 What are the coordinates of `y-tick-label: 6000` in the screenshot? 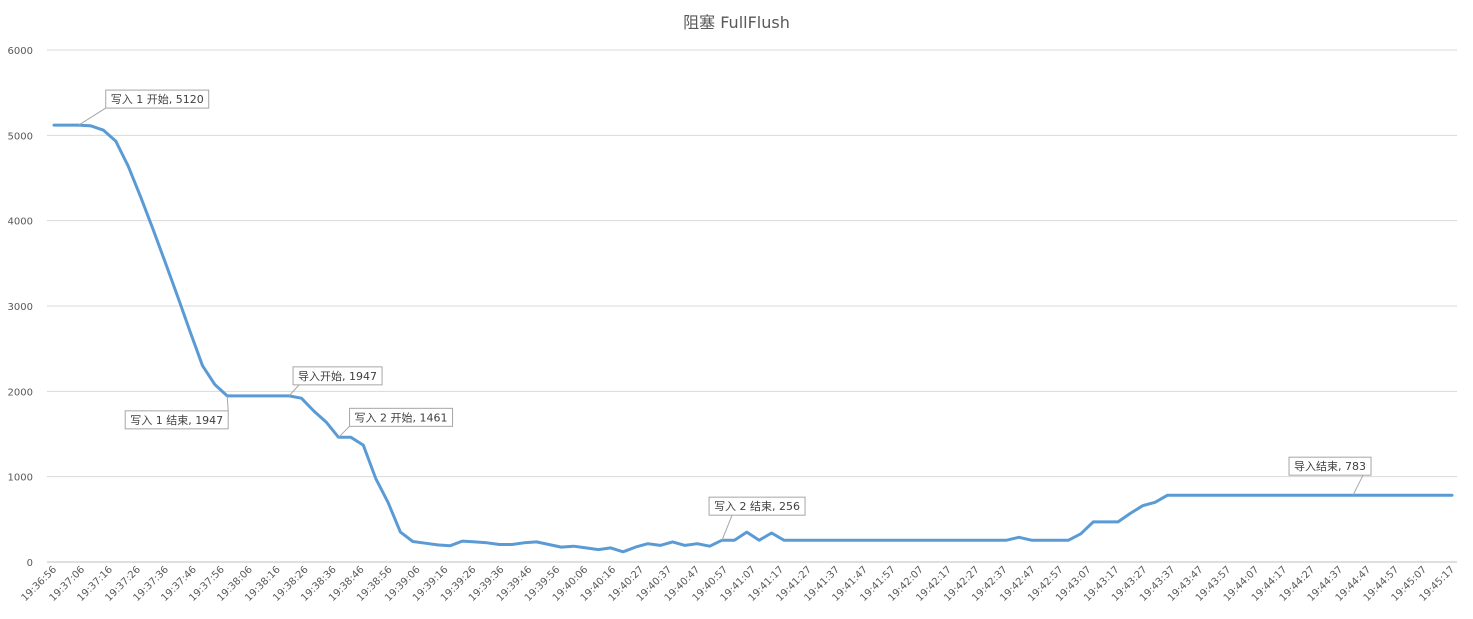 It's located at (20, 51).